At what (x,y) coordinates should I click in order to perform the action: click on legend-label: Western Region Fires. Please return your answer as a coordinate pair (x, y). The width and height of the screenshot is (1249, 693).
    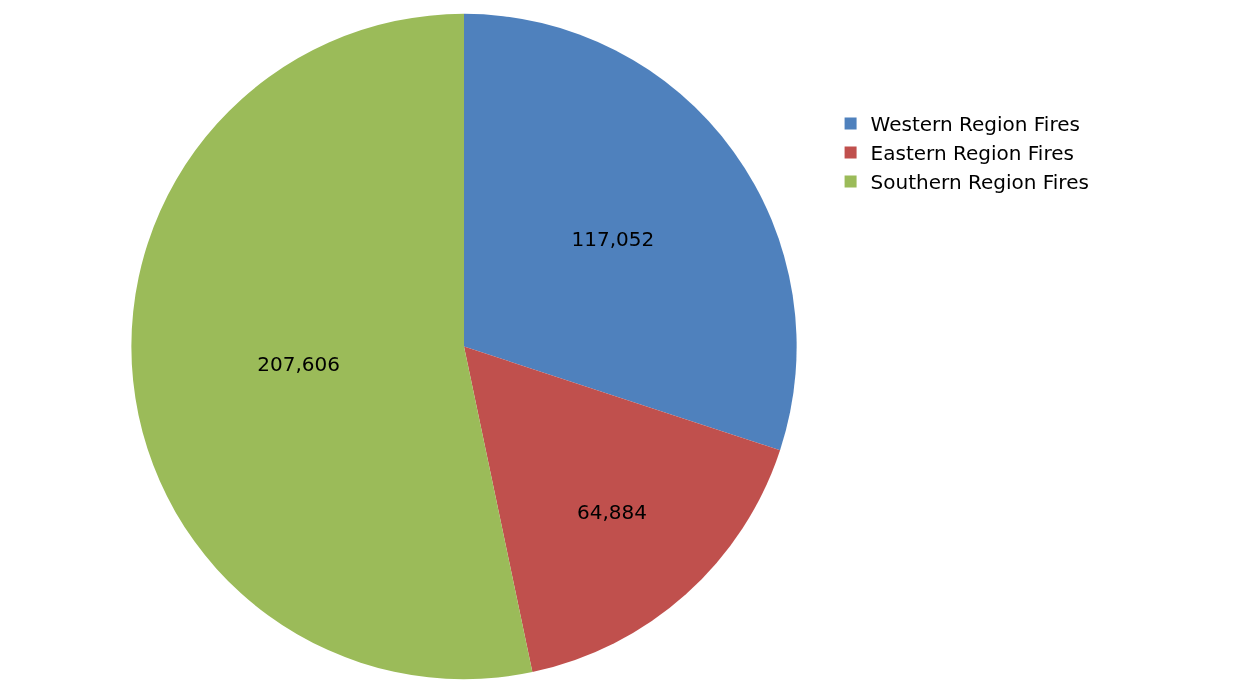
    Looking at the image, I should click on (975, 124).